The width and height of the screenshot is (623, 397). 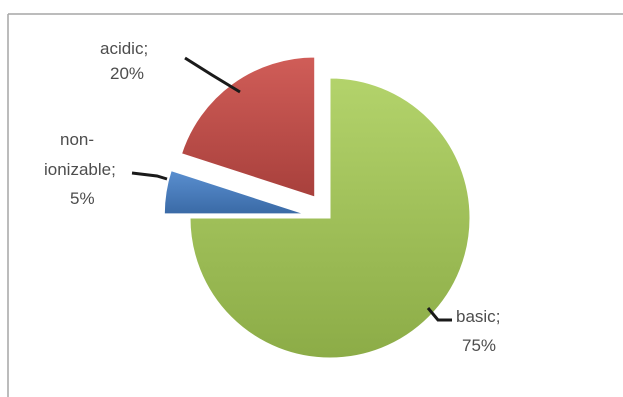 What do you see at coordinates (77, 139) in the screenshot?
I see `label-non-ionizable-line1: non-` at bounding box center [77, 139].